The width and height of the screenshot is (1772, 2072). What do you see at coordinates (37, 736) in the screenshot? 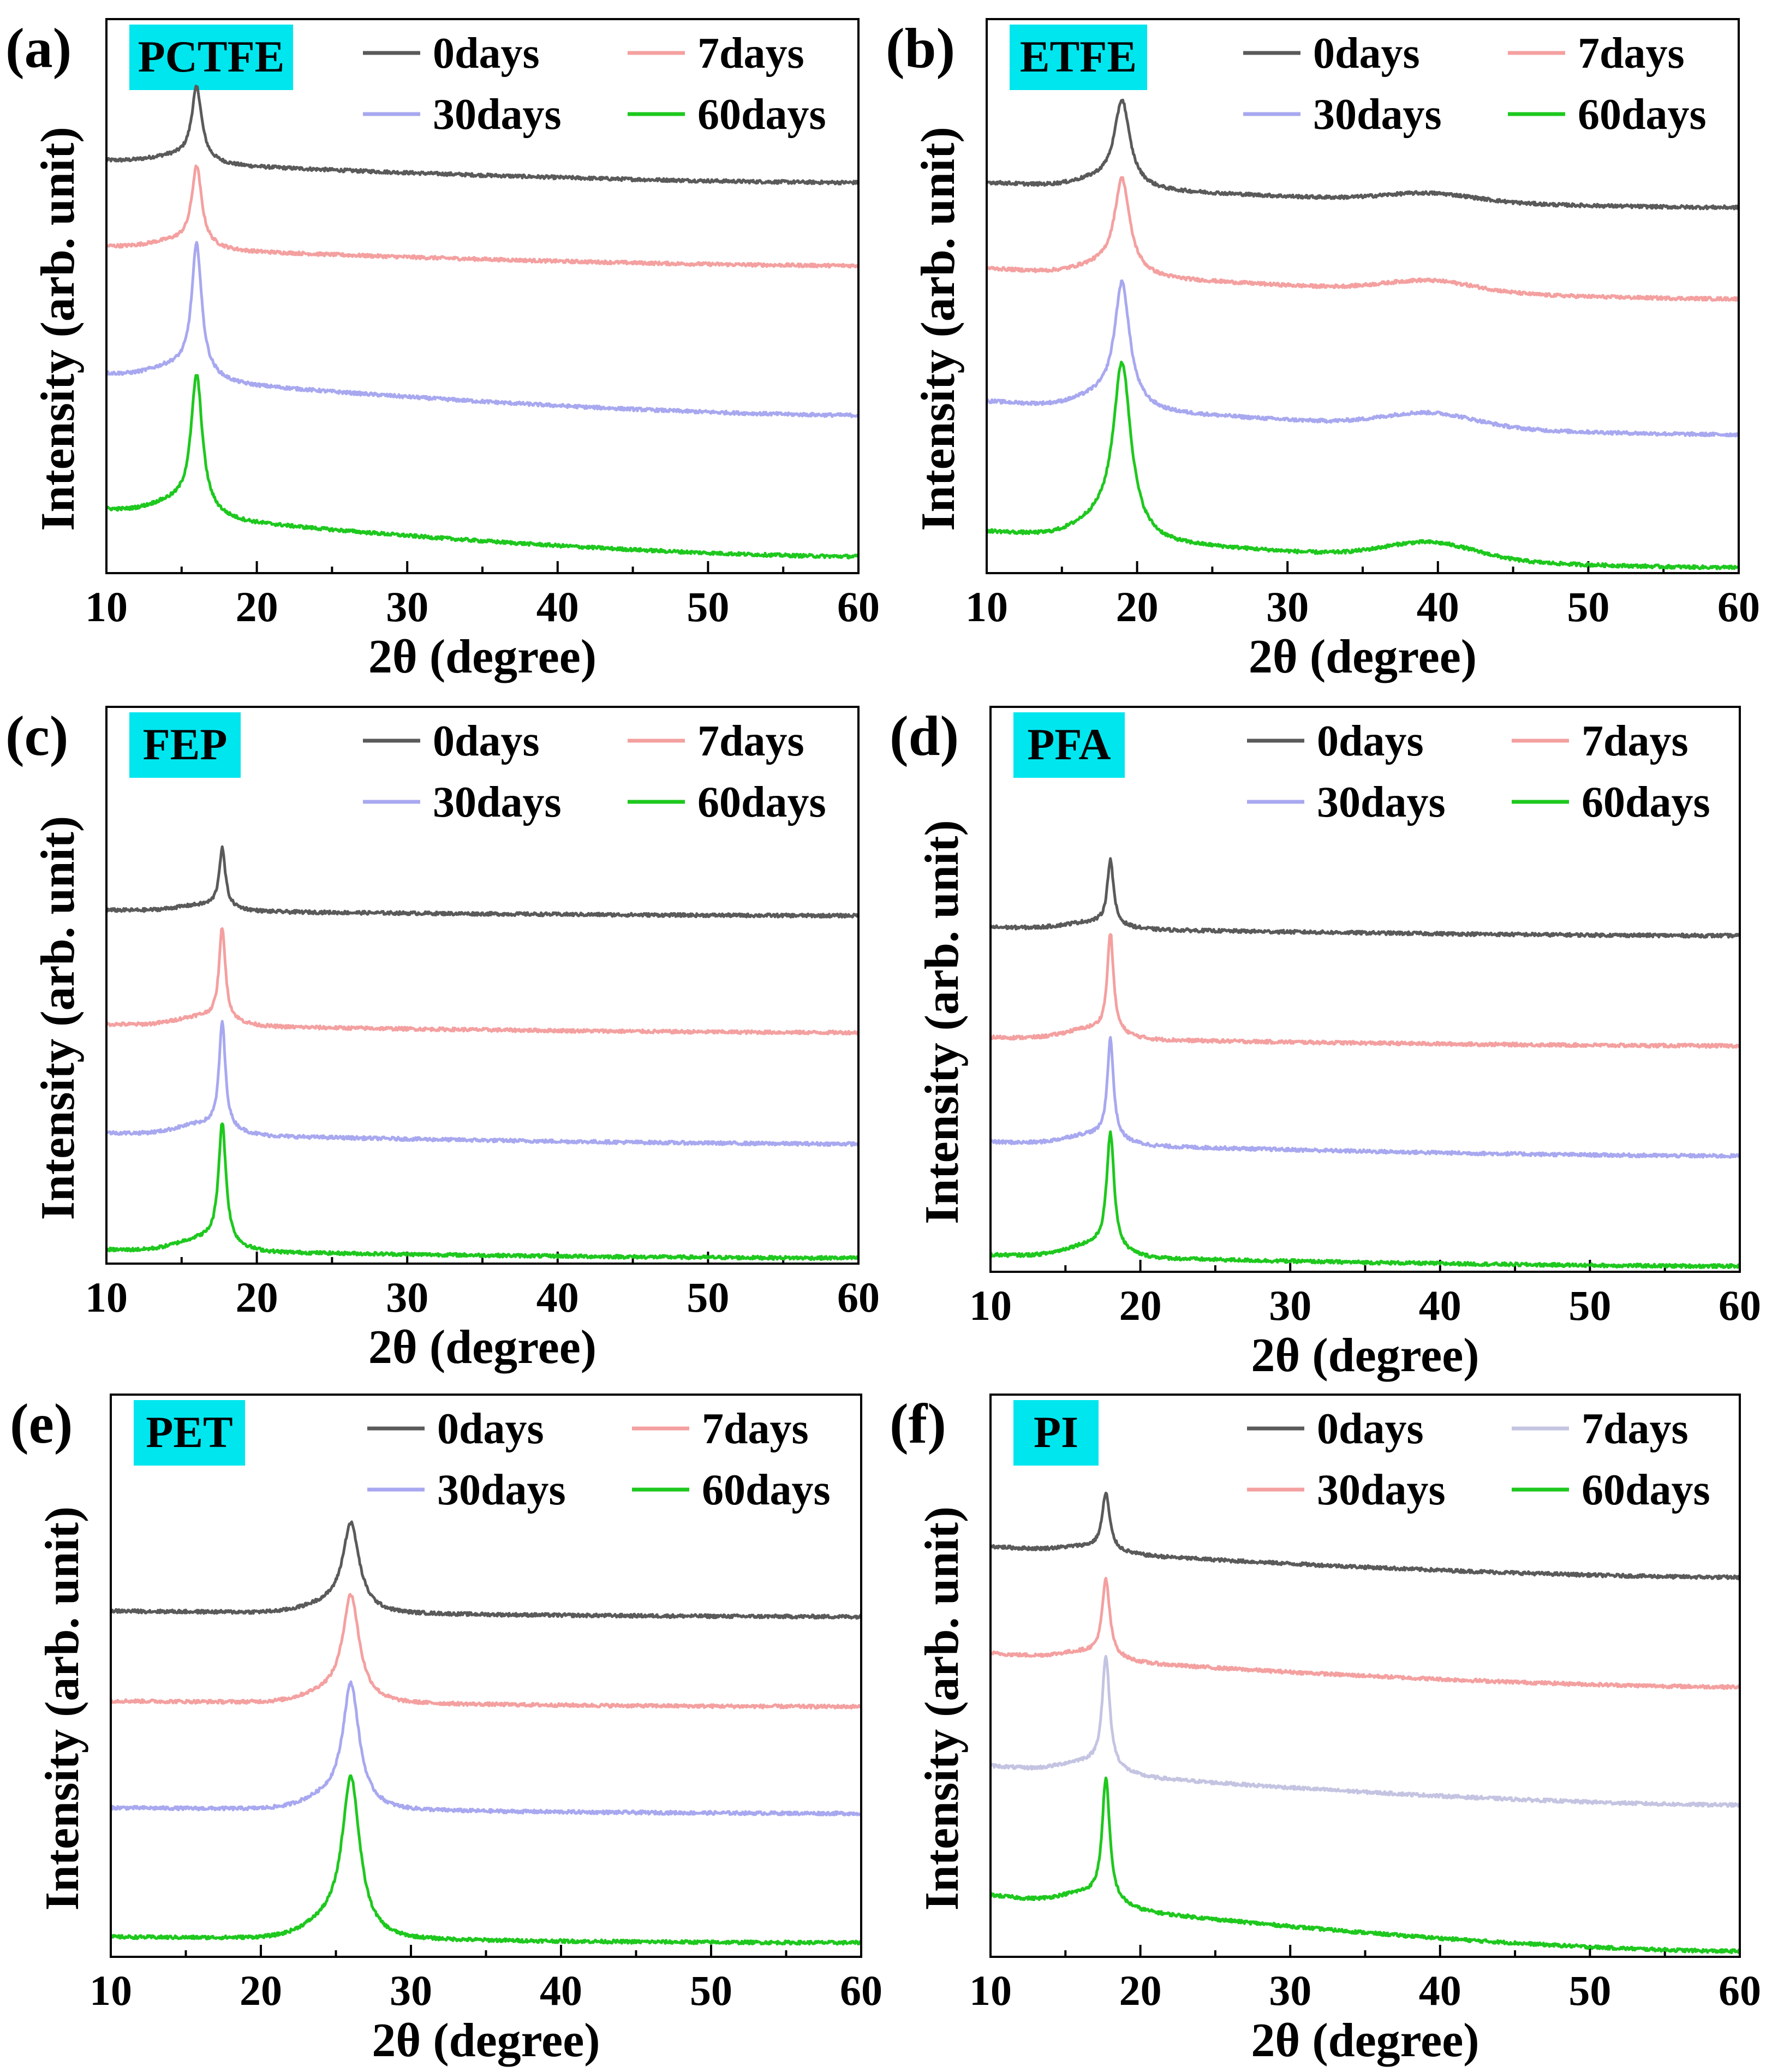
I see `panel-letter: (c)` at bounding box center [37, 736].